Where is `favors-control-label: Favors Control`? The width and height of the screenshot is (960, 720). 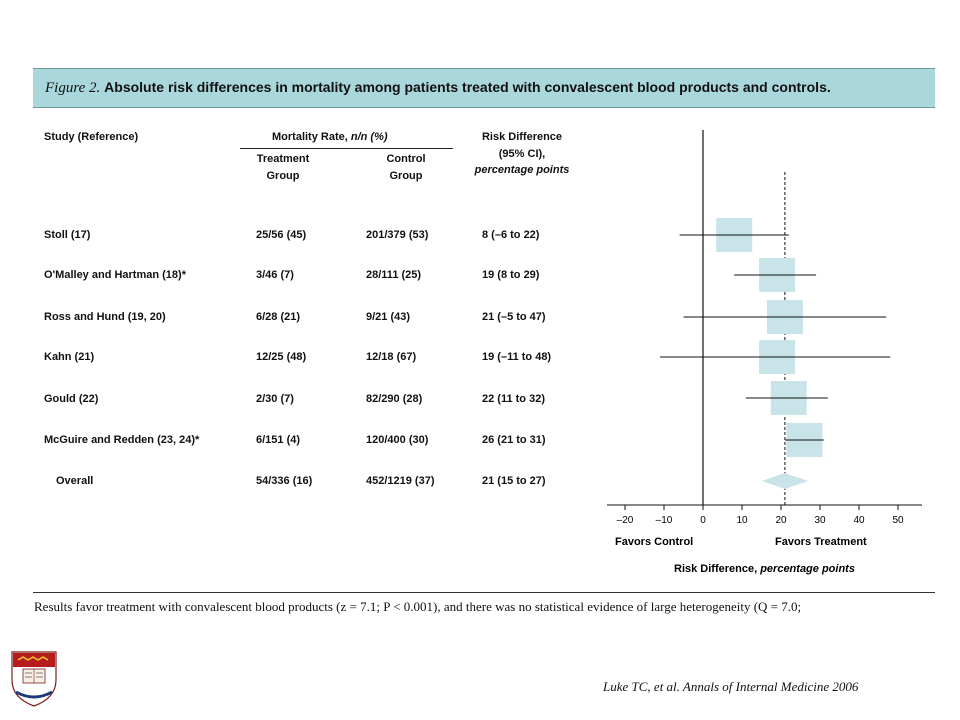
favors-control-label: Favors Control is located at coordinates (654, 542).